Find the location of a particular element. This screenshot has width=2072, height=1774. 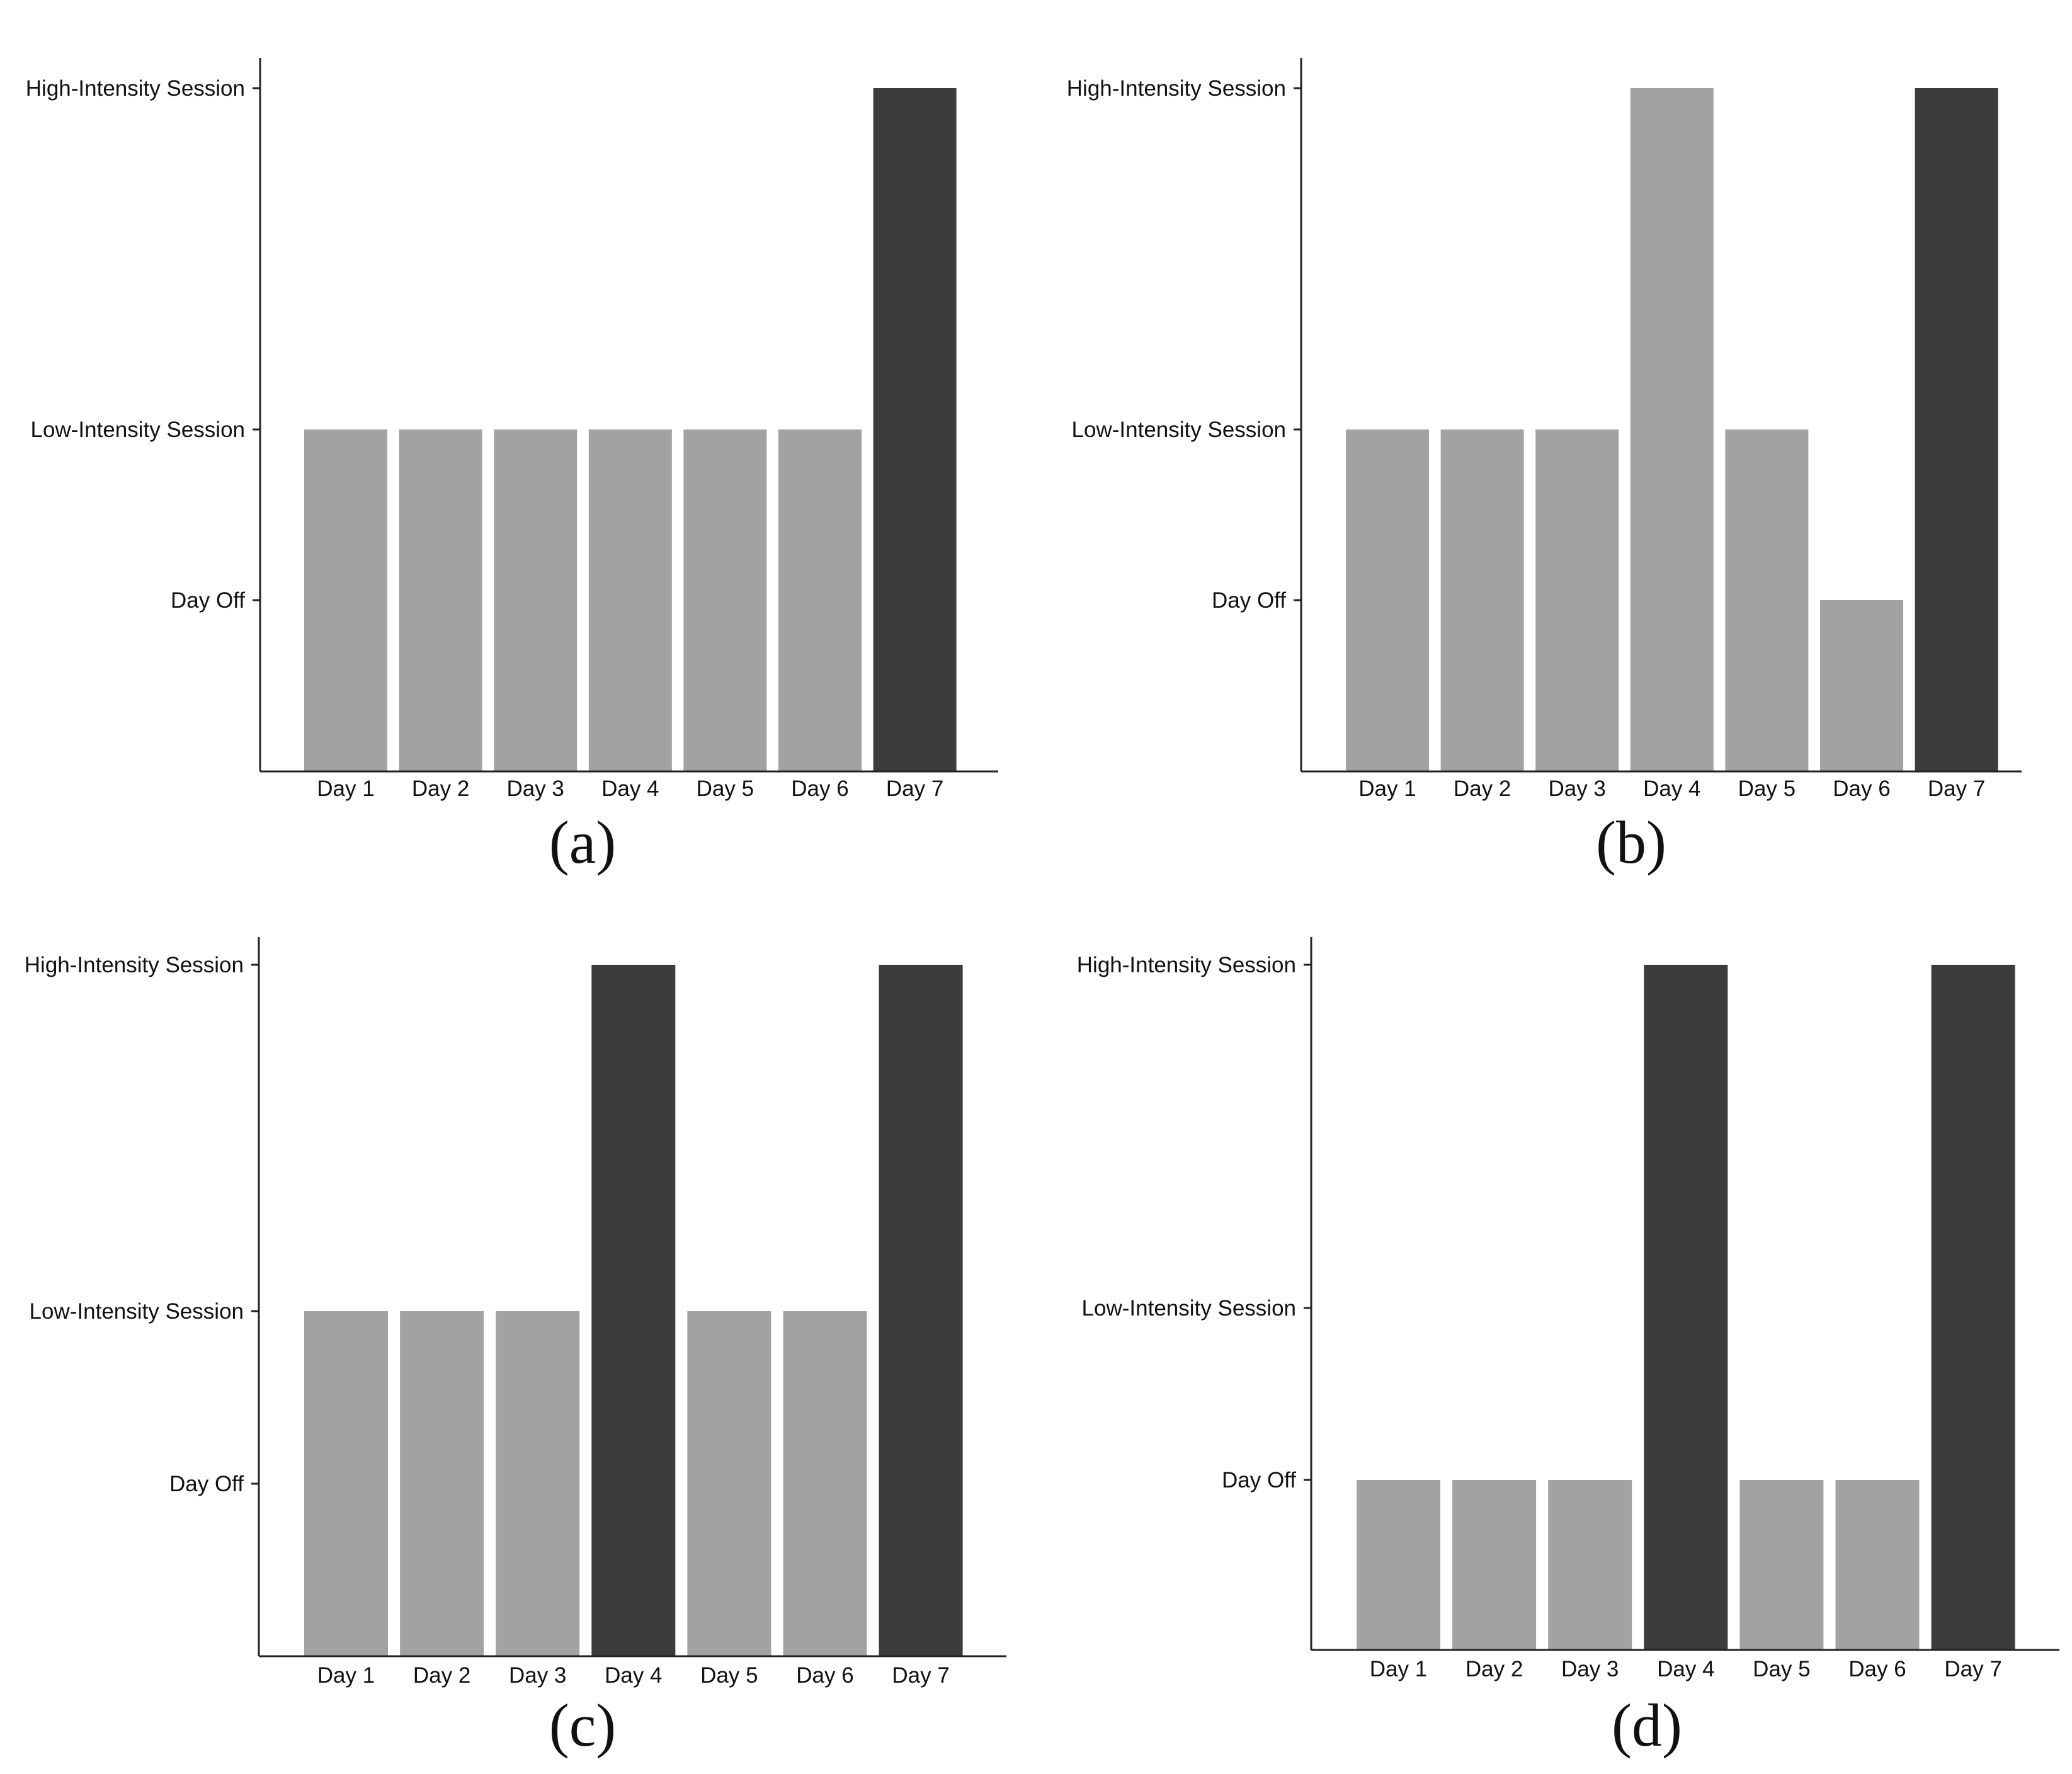

panel-label: (a) is located at coordinates (583, 843).